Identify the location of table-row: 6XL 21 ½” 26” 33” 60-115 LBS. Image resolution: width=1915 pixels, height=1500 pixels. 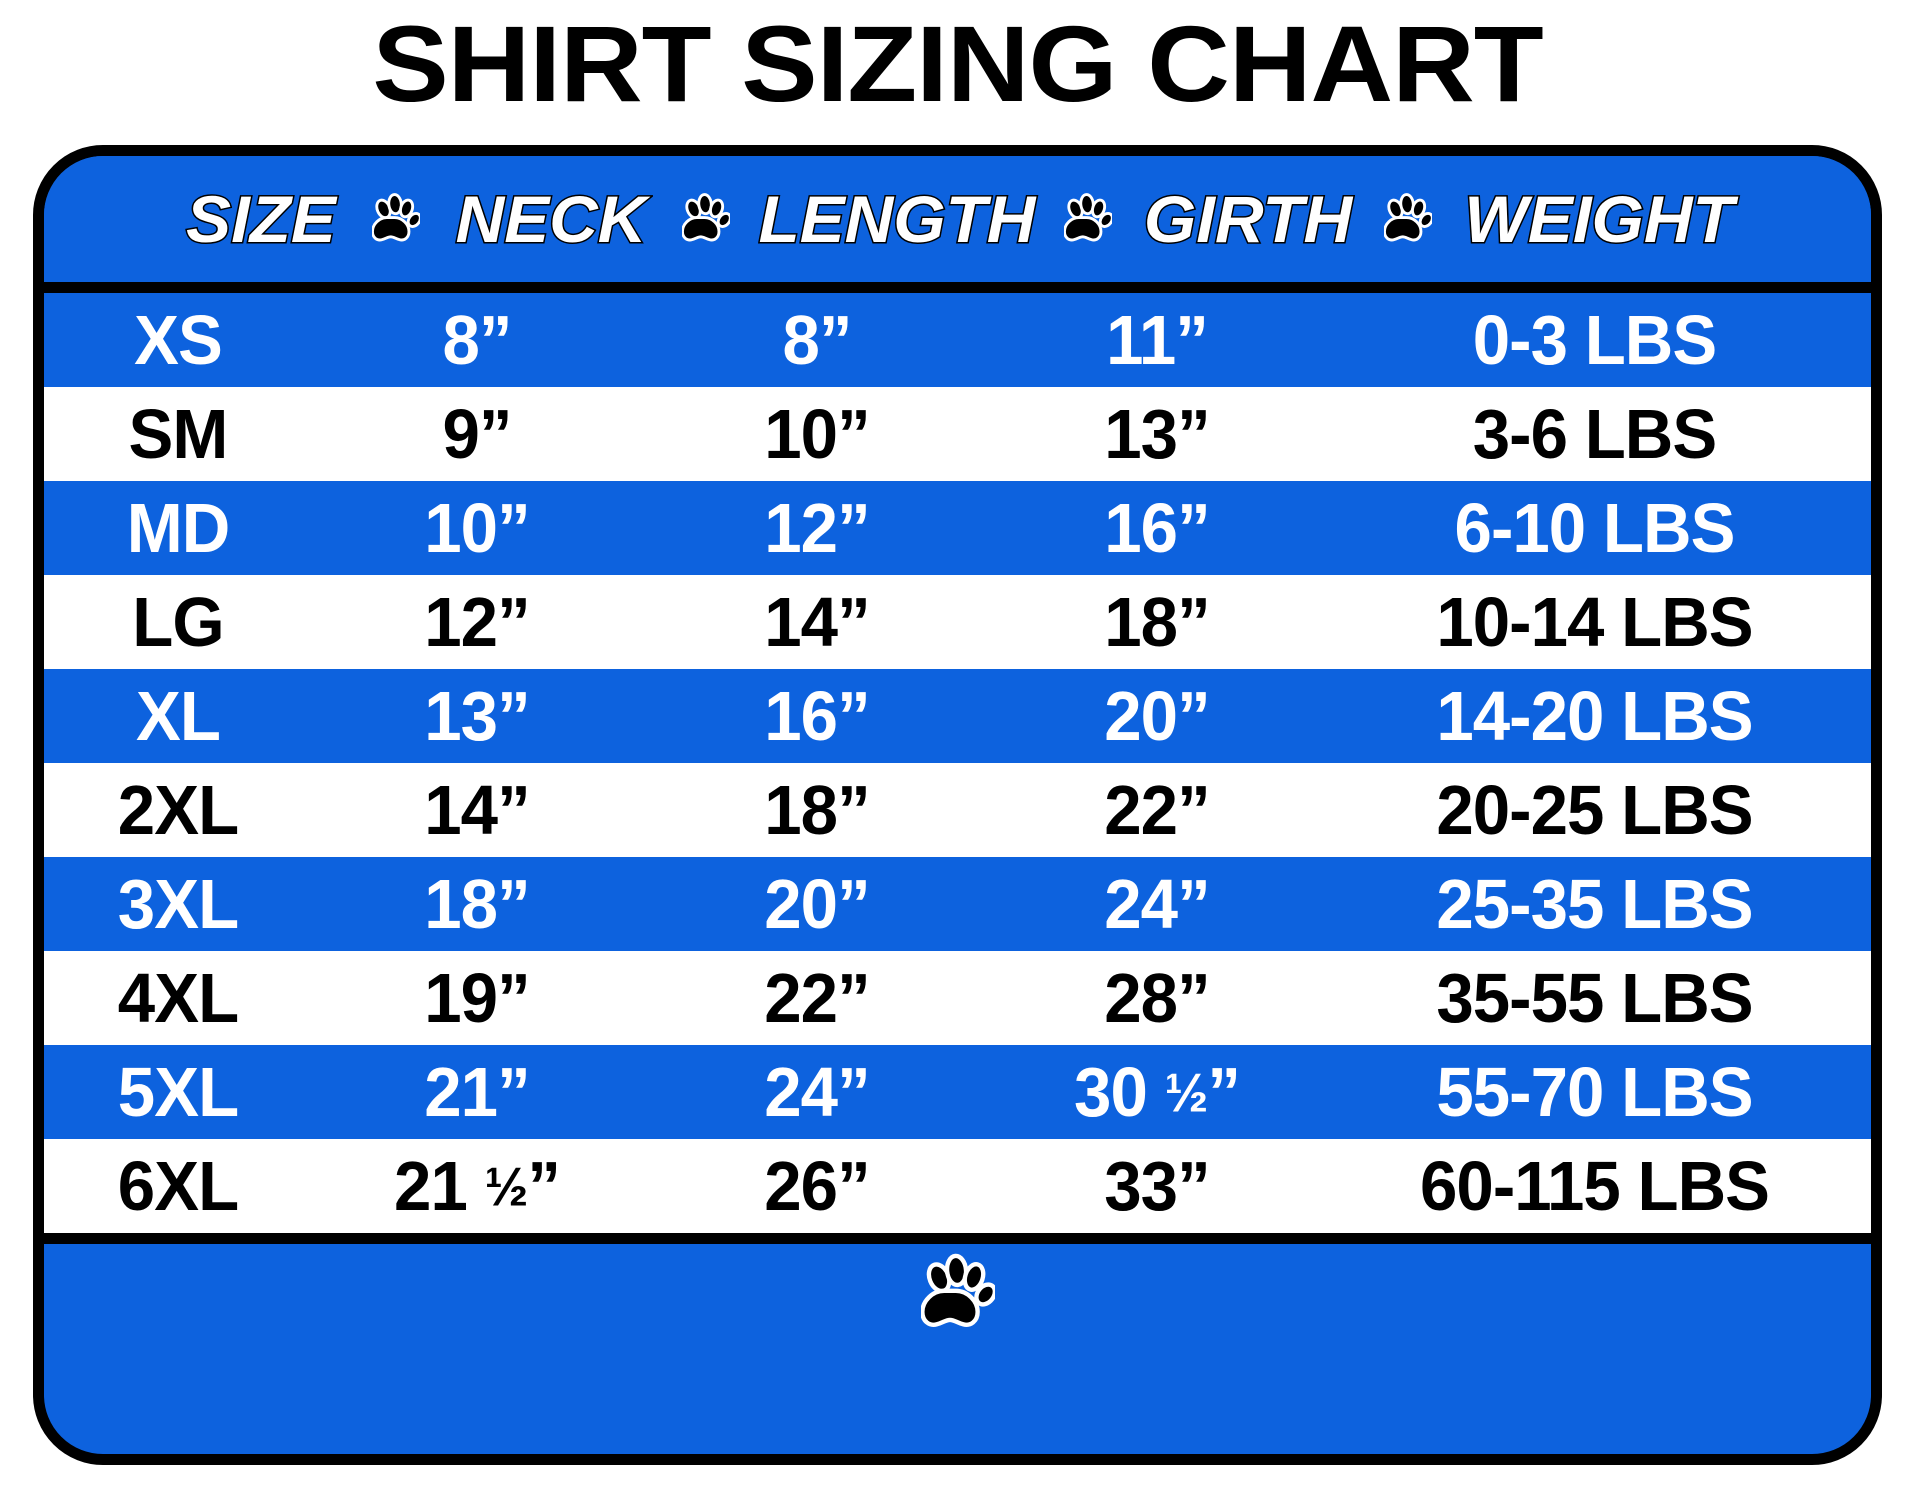
(957, 1186).